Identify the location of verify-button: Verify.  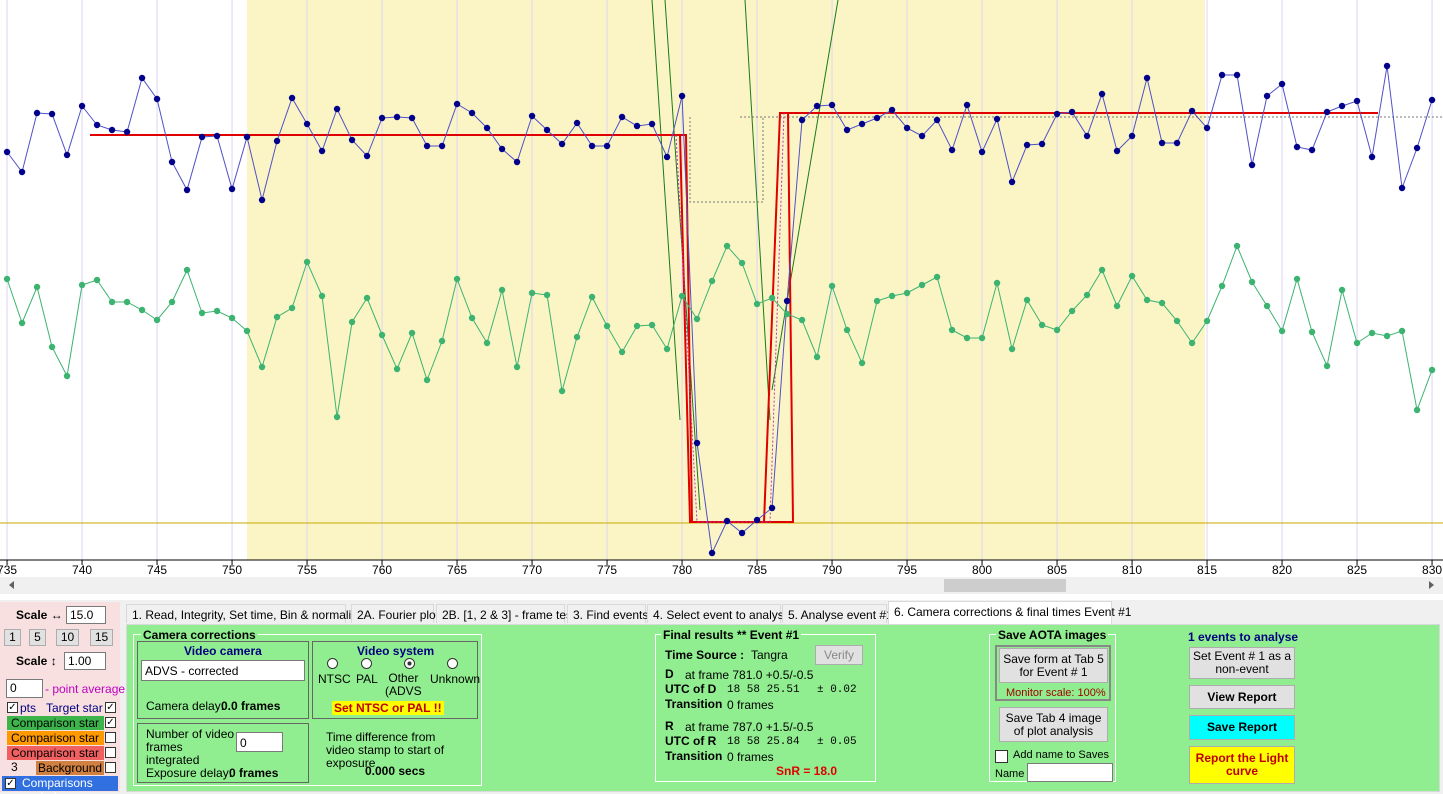
(839, 655).